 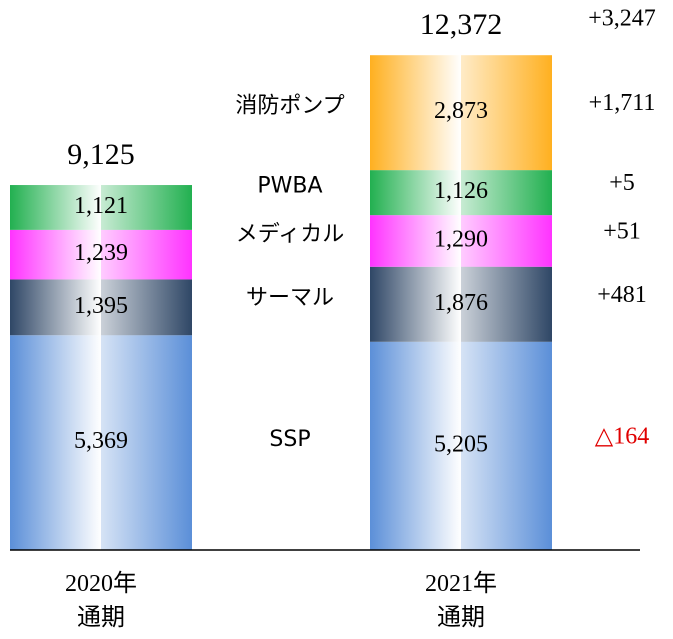 What do you see at coordinates (290, 234) in the screenshot?
I see `series-name: メディカル` at bounding box center [290, 234].